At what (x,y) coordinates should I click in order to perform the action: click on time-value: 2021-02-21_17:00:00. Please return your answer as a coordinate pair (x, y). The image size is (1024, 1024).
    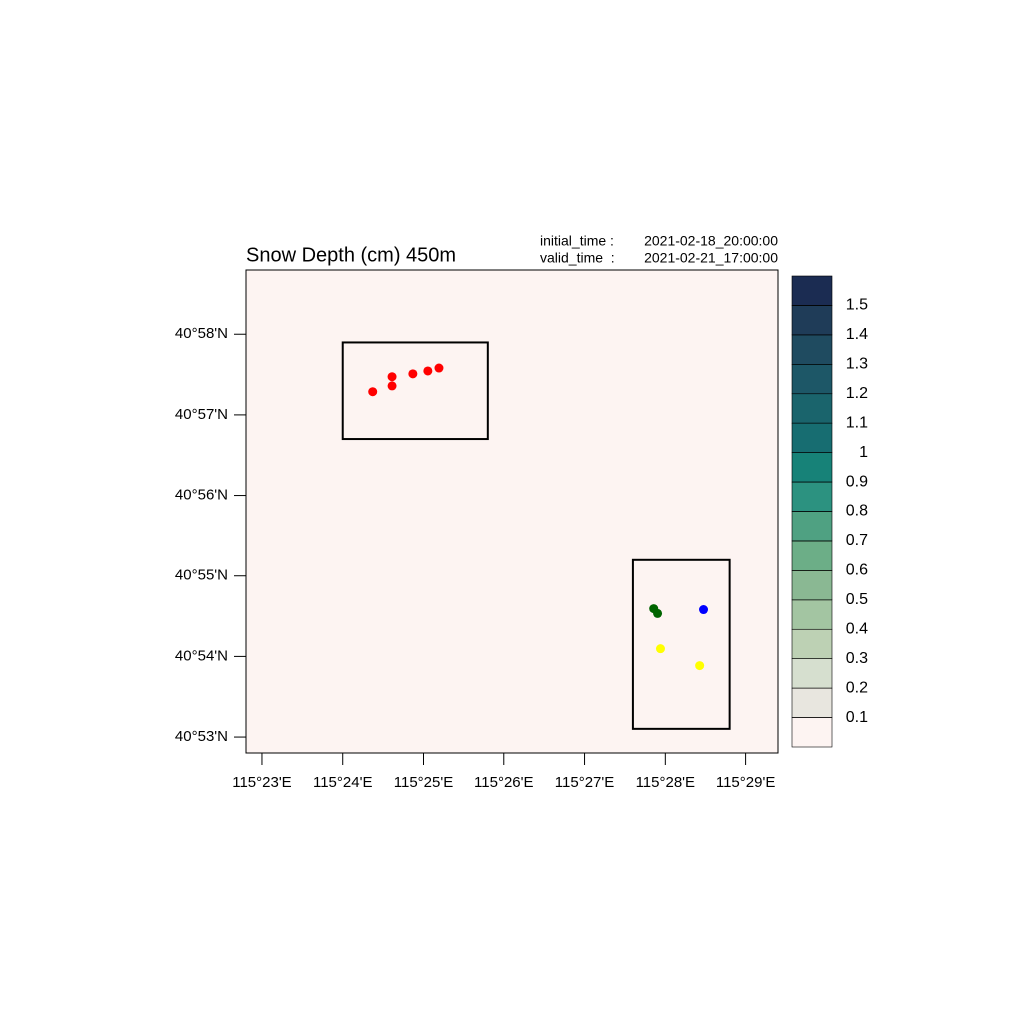
    Looking at the image, I should click on (711, 258).